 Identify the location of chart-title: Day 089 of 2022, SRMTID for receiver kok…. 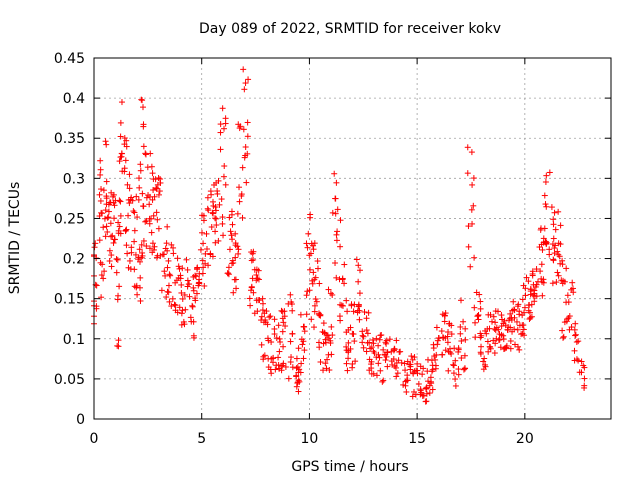
(350, 29).